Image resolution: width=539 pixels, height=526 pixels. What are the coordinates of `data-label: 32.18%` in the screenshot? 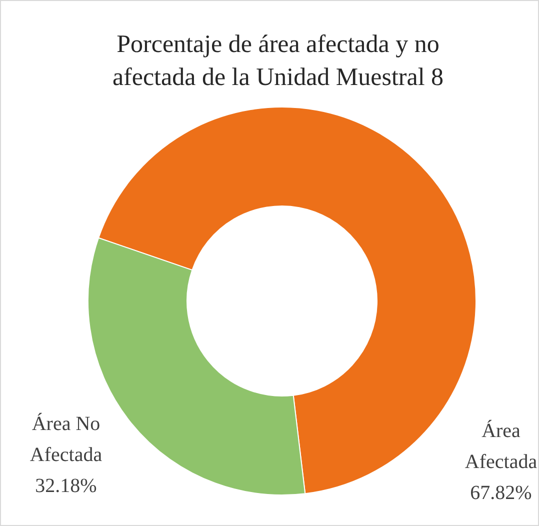 It's located at (66, 486).